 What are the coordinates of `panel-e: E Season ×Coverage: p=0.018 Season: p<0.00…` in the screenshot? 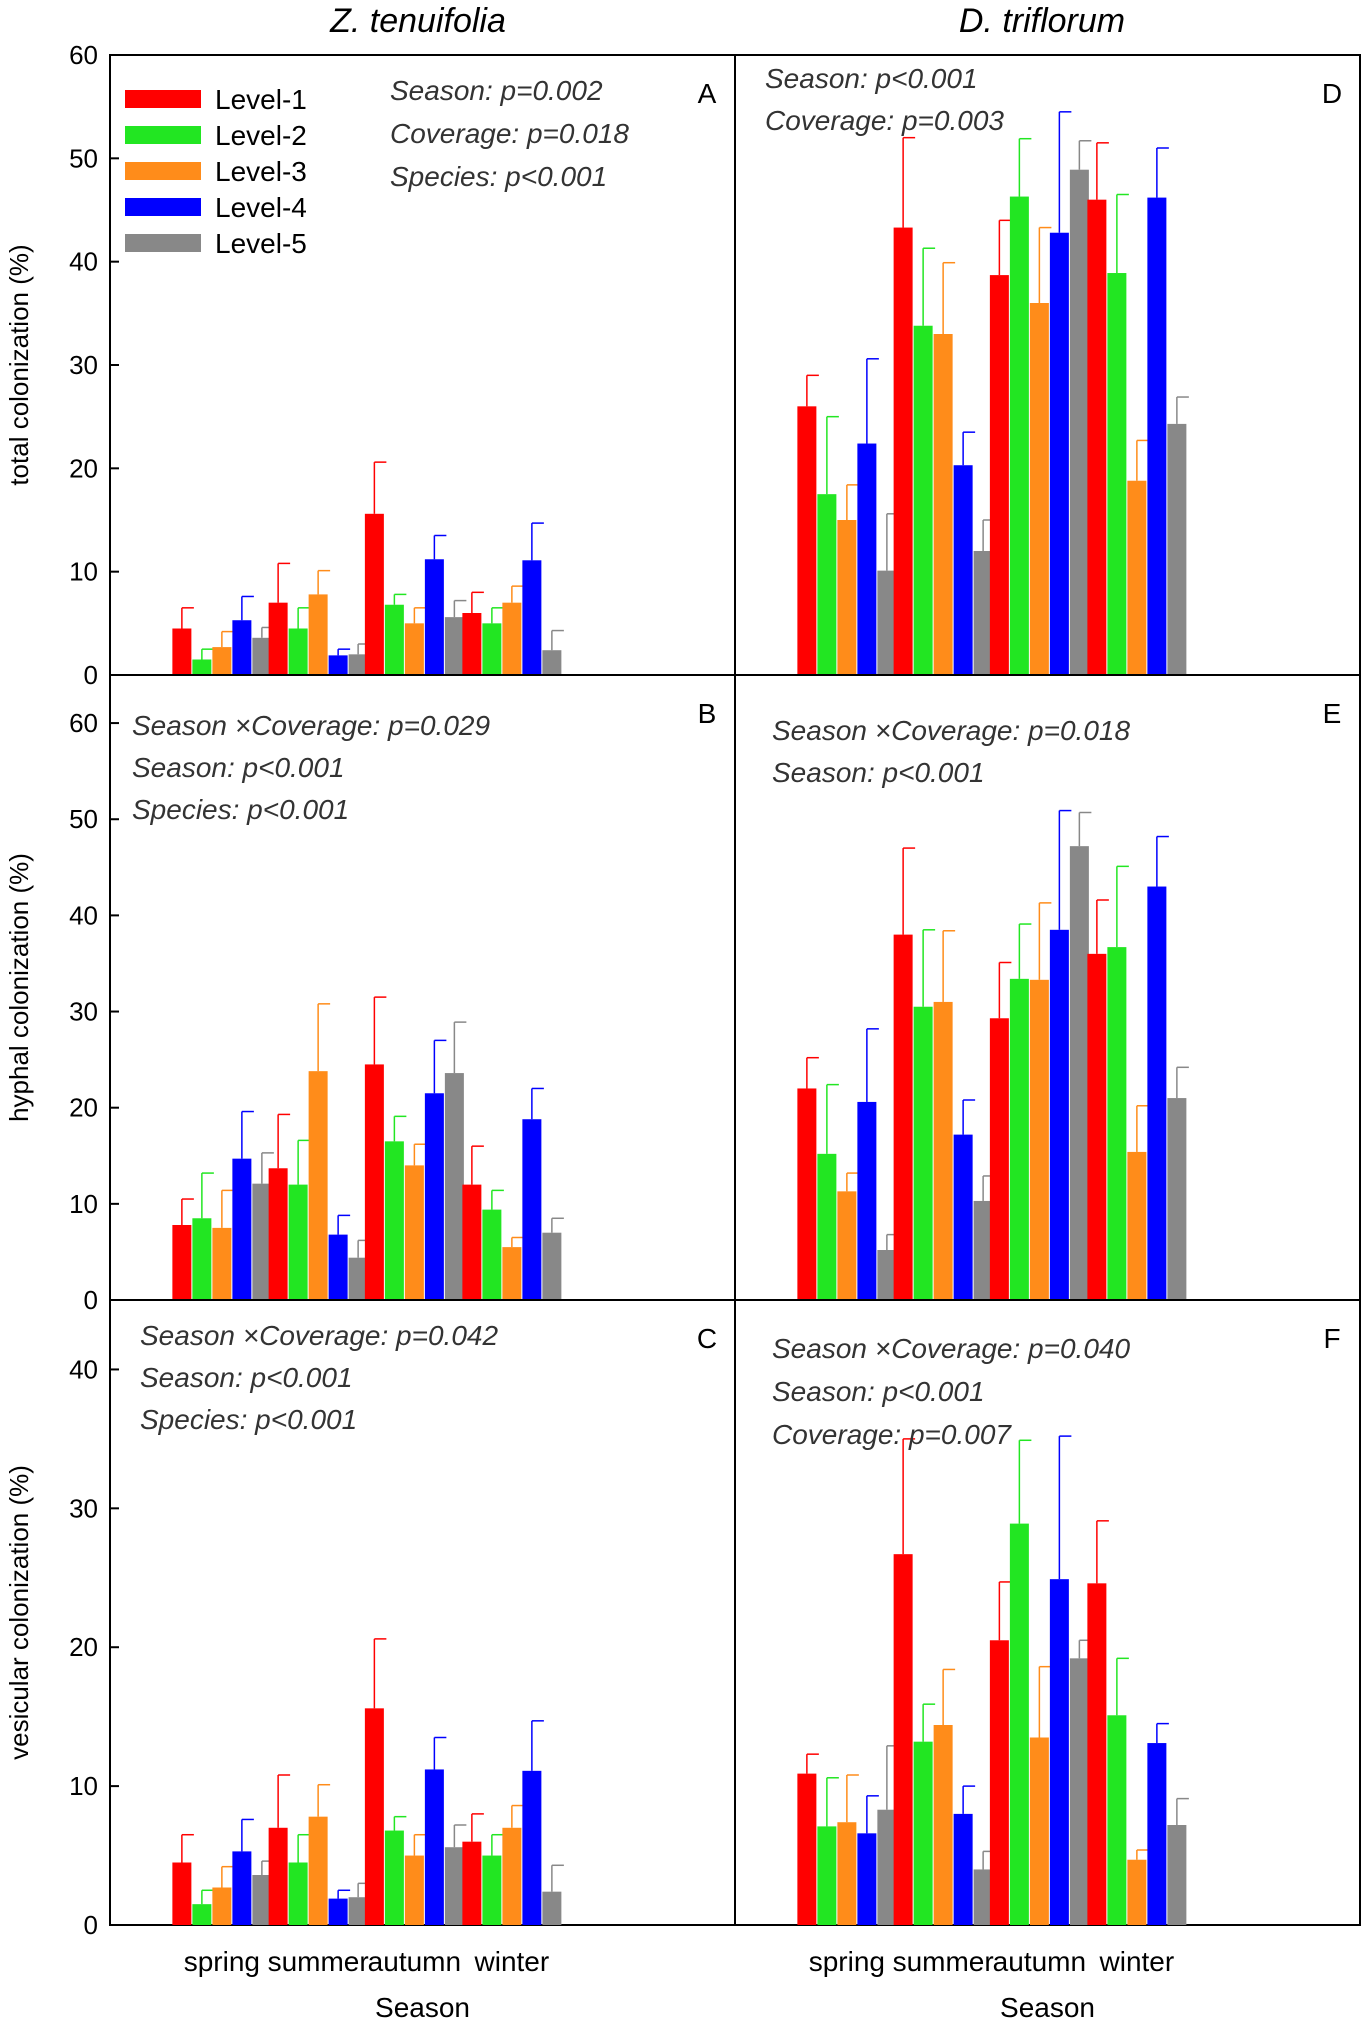 It's located at (1047, 987).